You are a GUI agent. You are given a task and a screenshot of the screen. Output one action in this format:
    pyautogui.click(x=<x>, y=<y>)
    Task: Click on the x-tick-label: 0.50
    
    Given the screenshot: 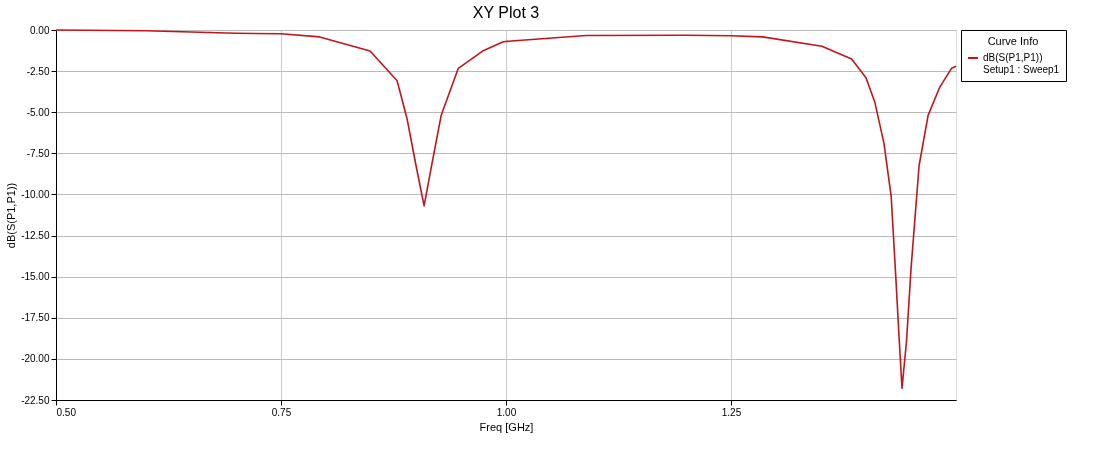 What is the action you would take?
    pyautogui.click(x=66, y=412)
    